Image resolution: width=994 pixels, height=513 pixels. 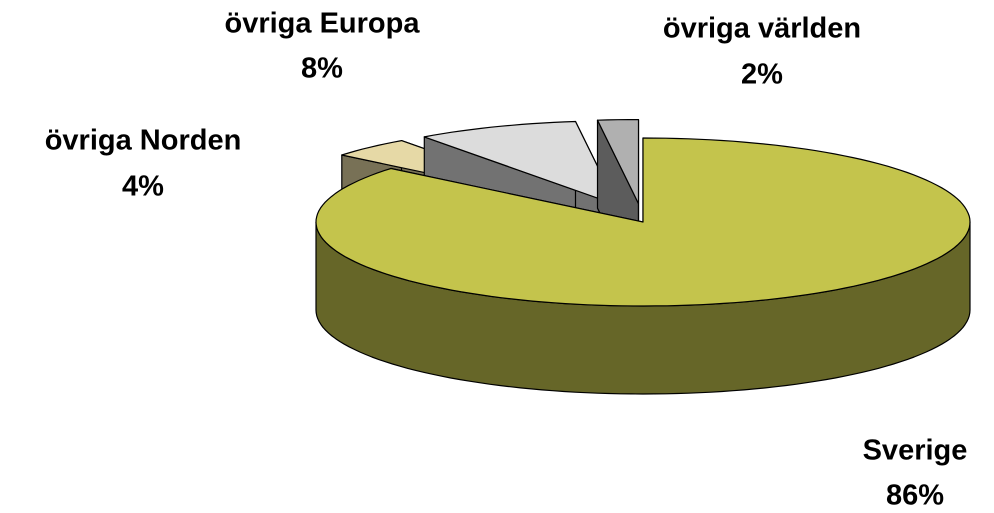 What do you see at coordinates (143, 187) in the screenshot?
I see `slice-value-label: 4%` at bounding box center [143, 187].